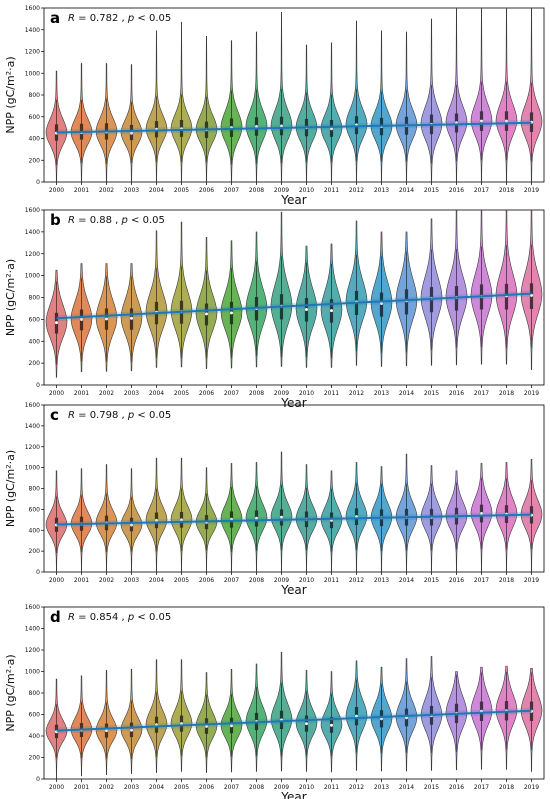  Describe the element at coordinates (381, 304) in the screenshot. I see `median-point-2013` at that location.